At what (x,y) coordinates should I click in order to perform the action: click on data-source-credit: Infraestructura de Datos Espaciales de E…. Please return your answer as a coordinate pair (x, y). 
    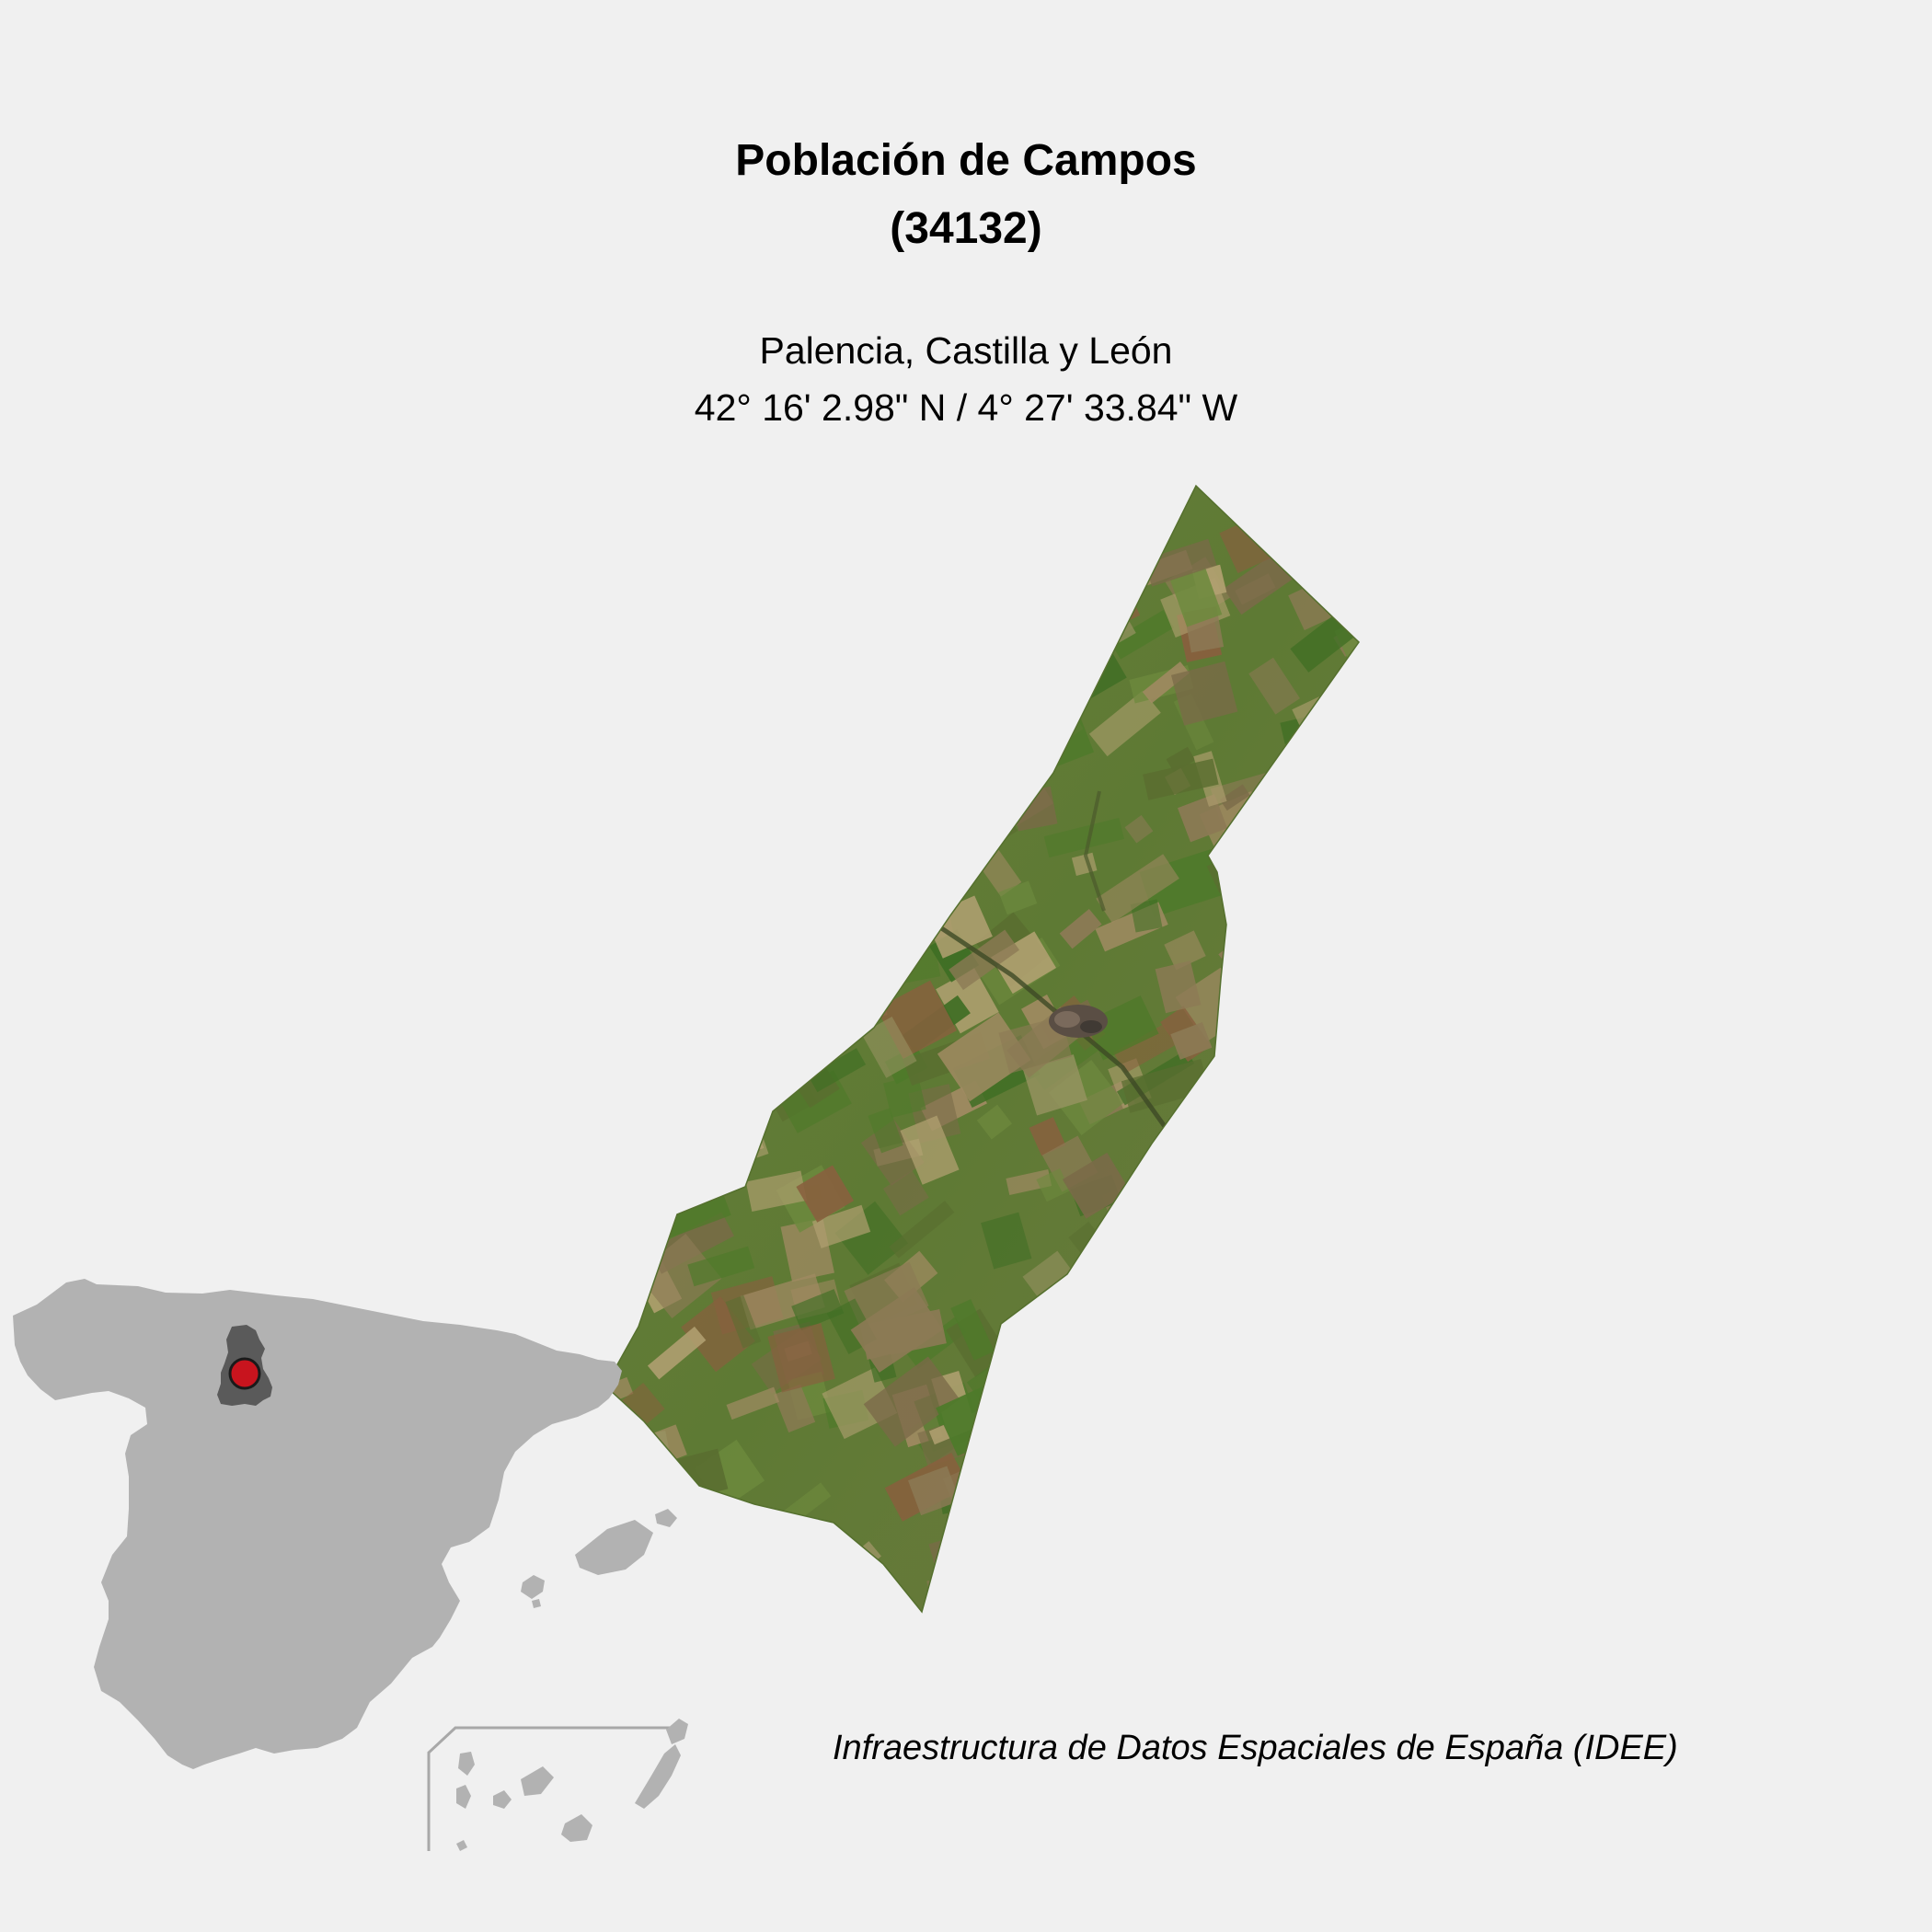
    Looking at the image, I should click on (1255, 1748).